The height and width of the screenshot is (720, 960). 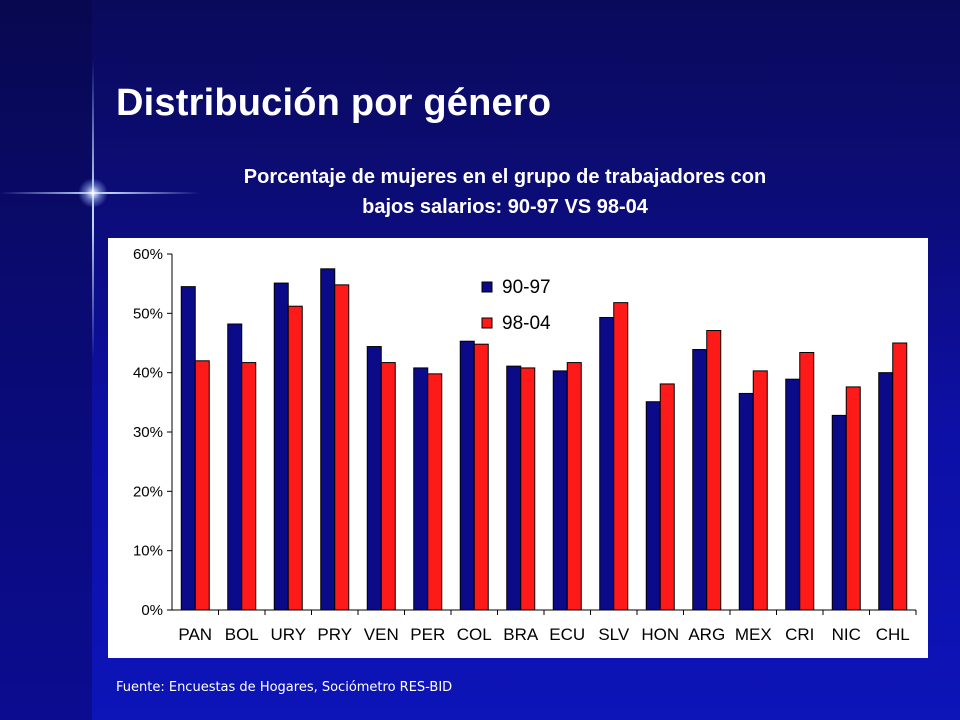 What do you see at coordinates (799, 634) in the screenshot?
I see `x-tick-label: CRI` at bounding box center [799, 634].